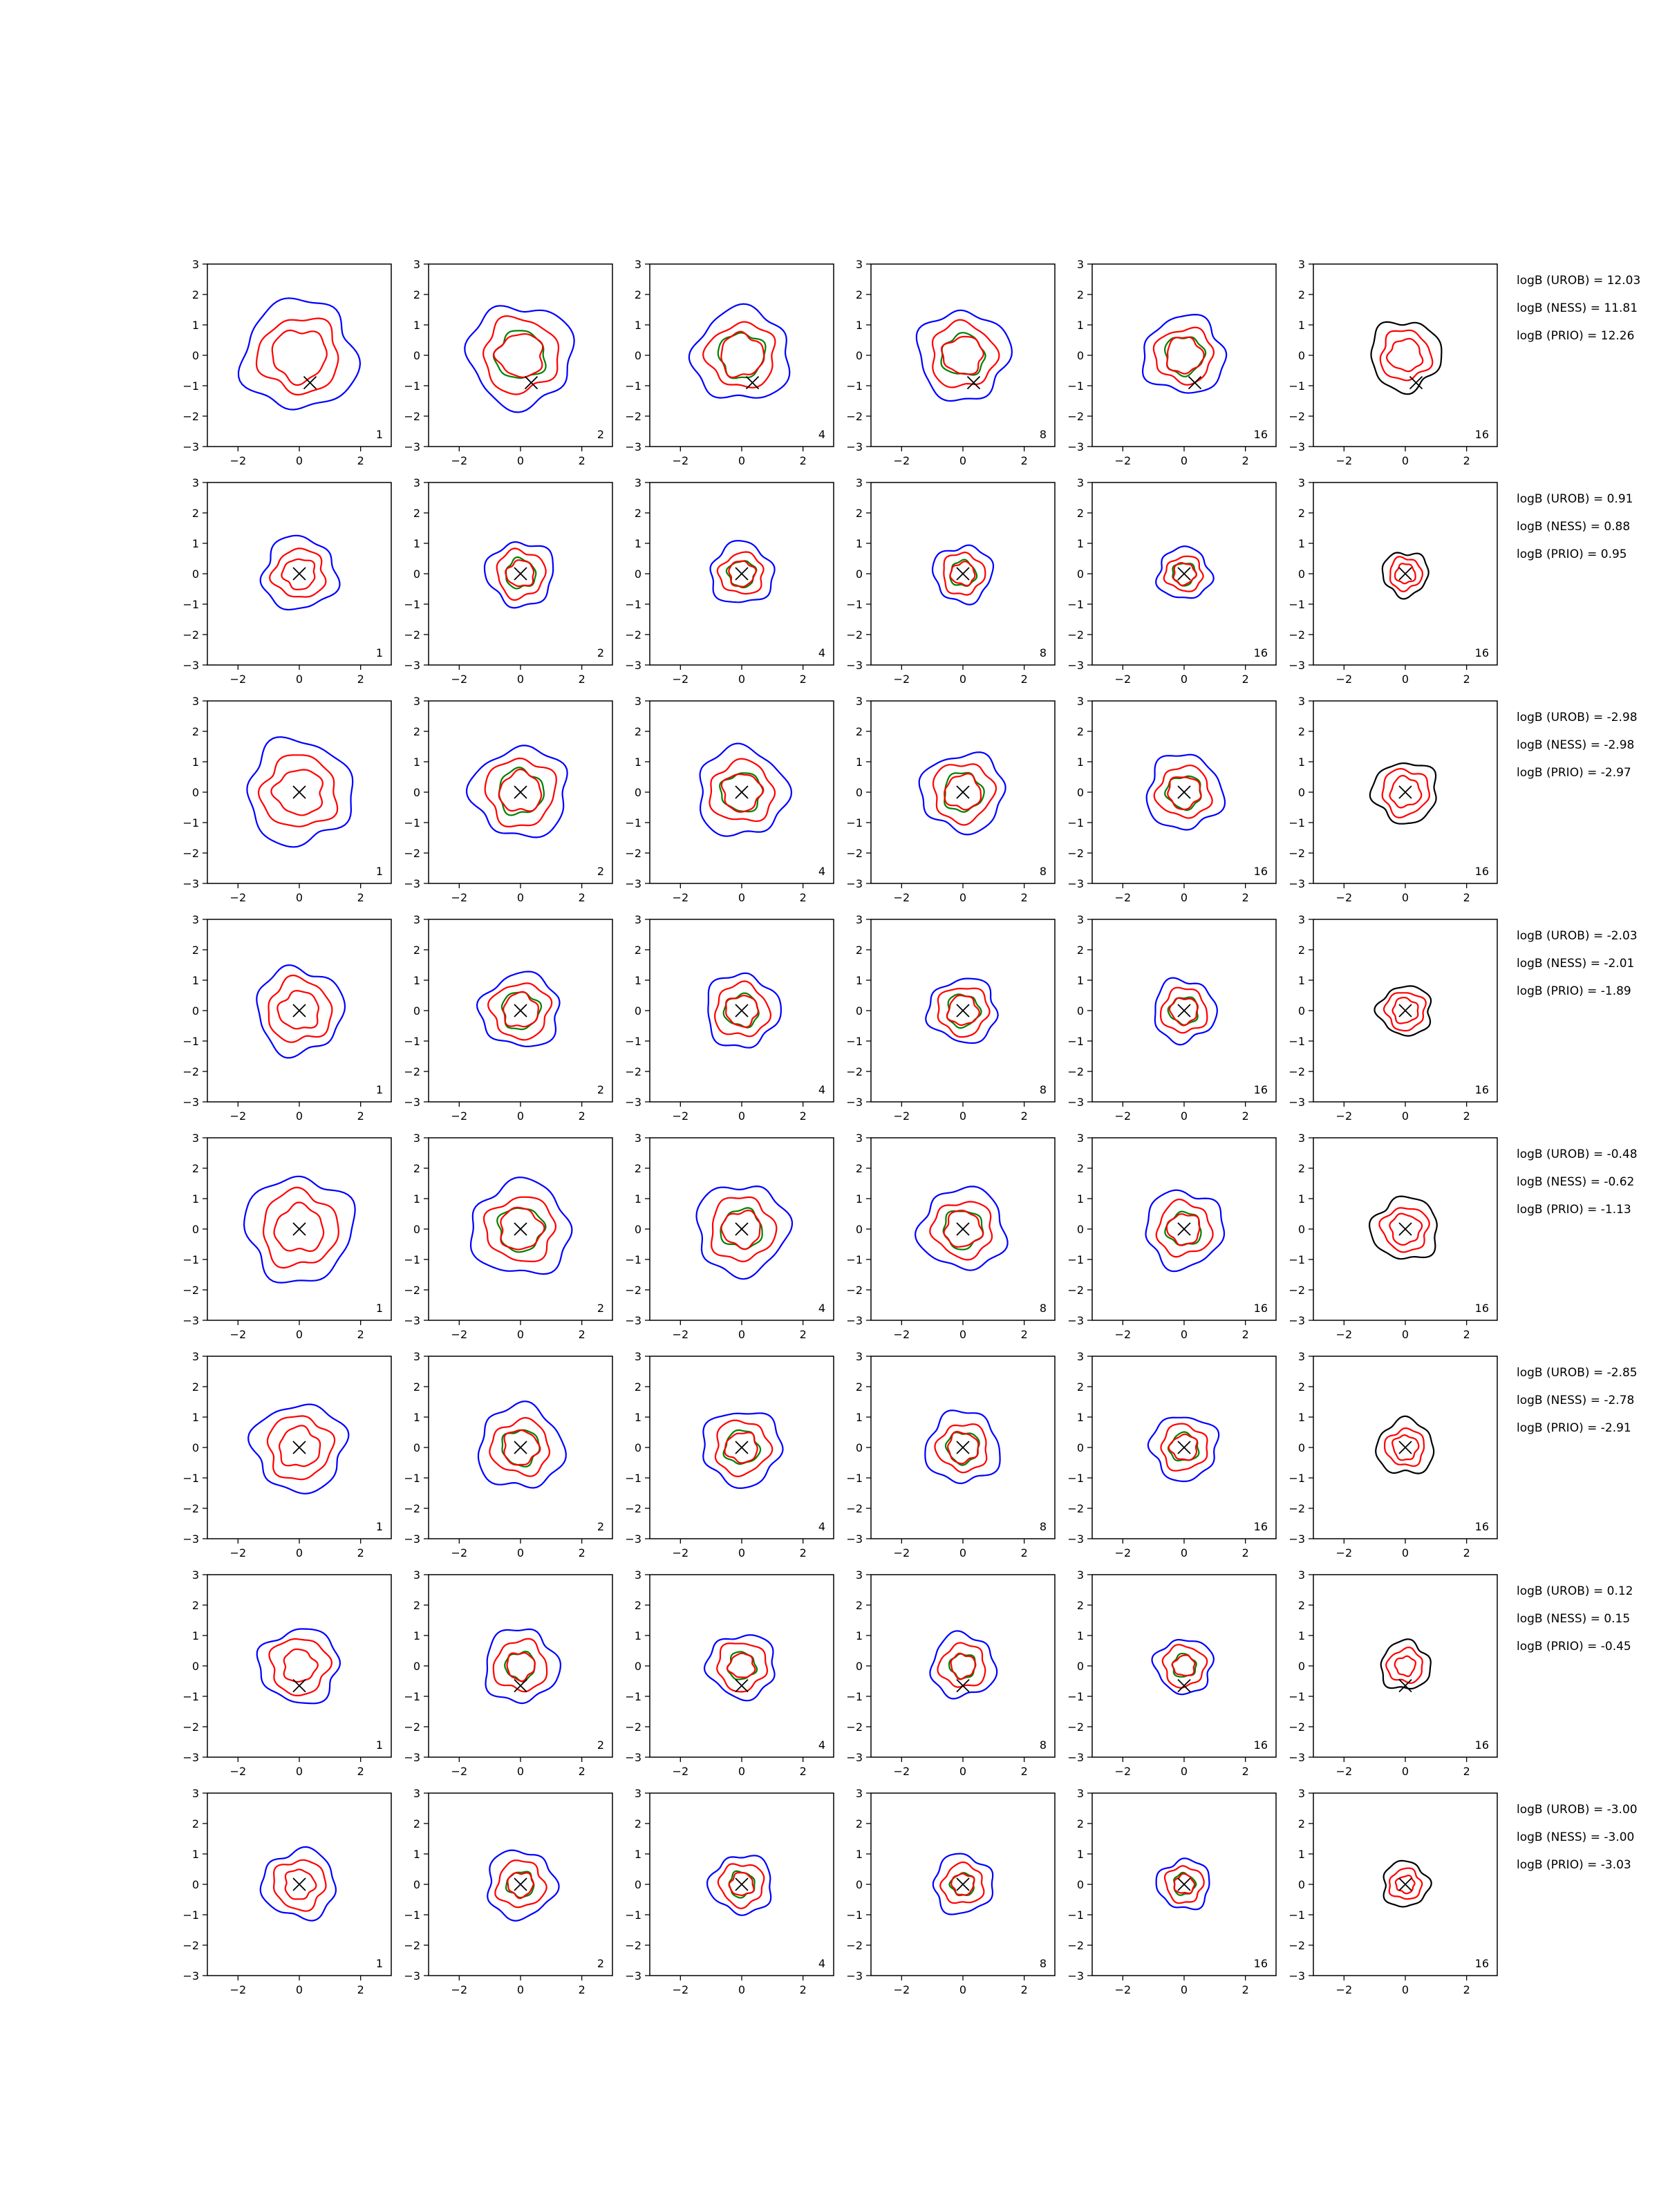 The height and width of the screenshot is (2212, 1659). What do you see at coordinates (1579, 281) in the screenshot?
I see `logb-annotation: logB (UROB) = 12.03` at bounding box center [1579, 281].